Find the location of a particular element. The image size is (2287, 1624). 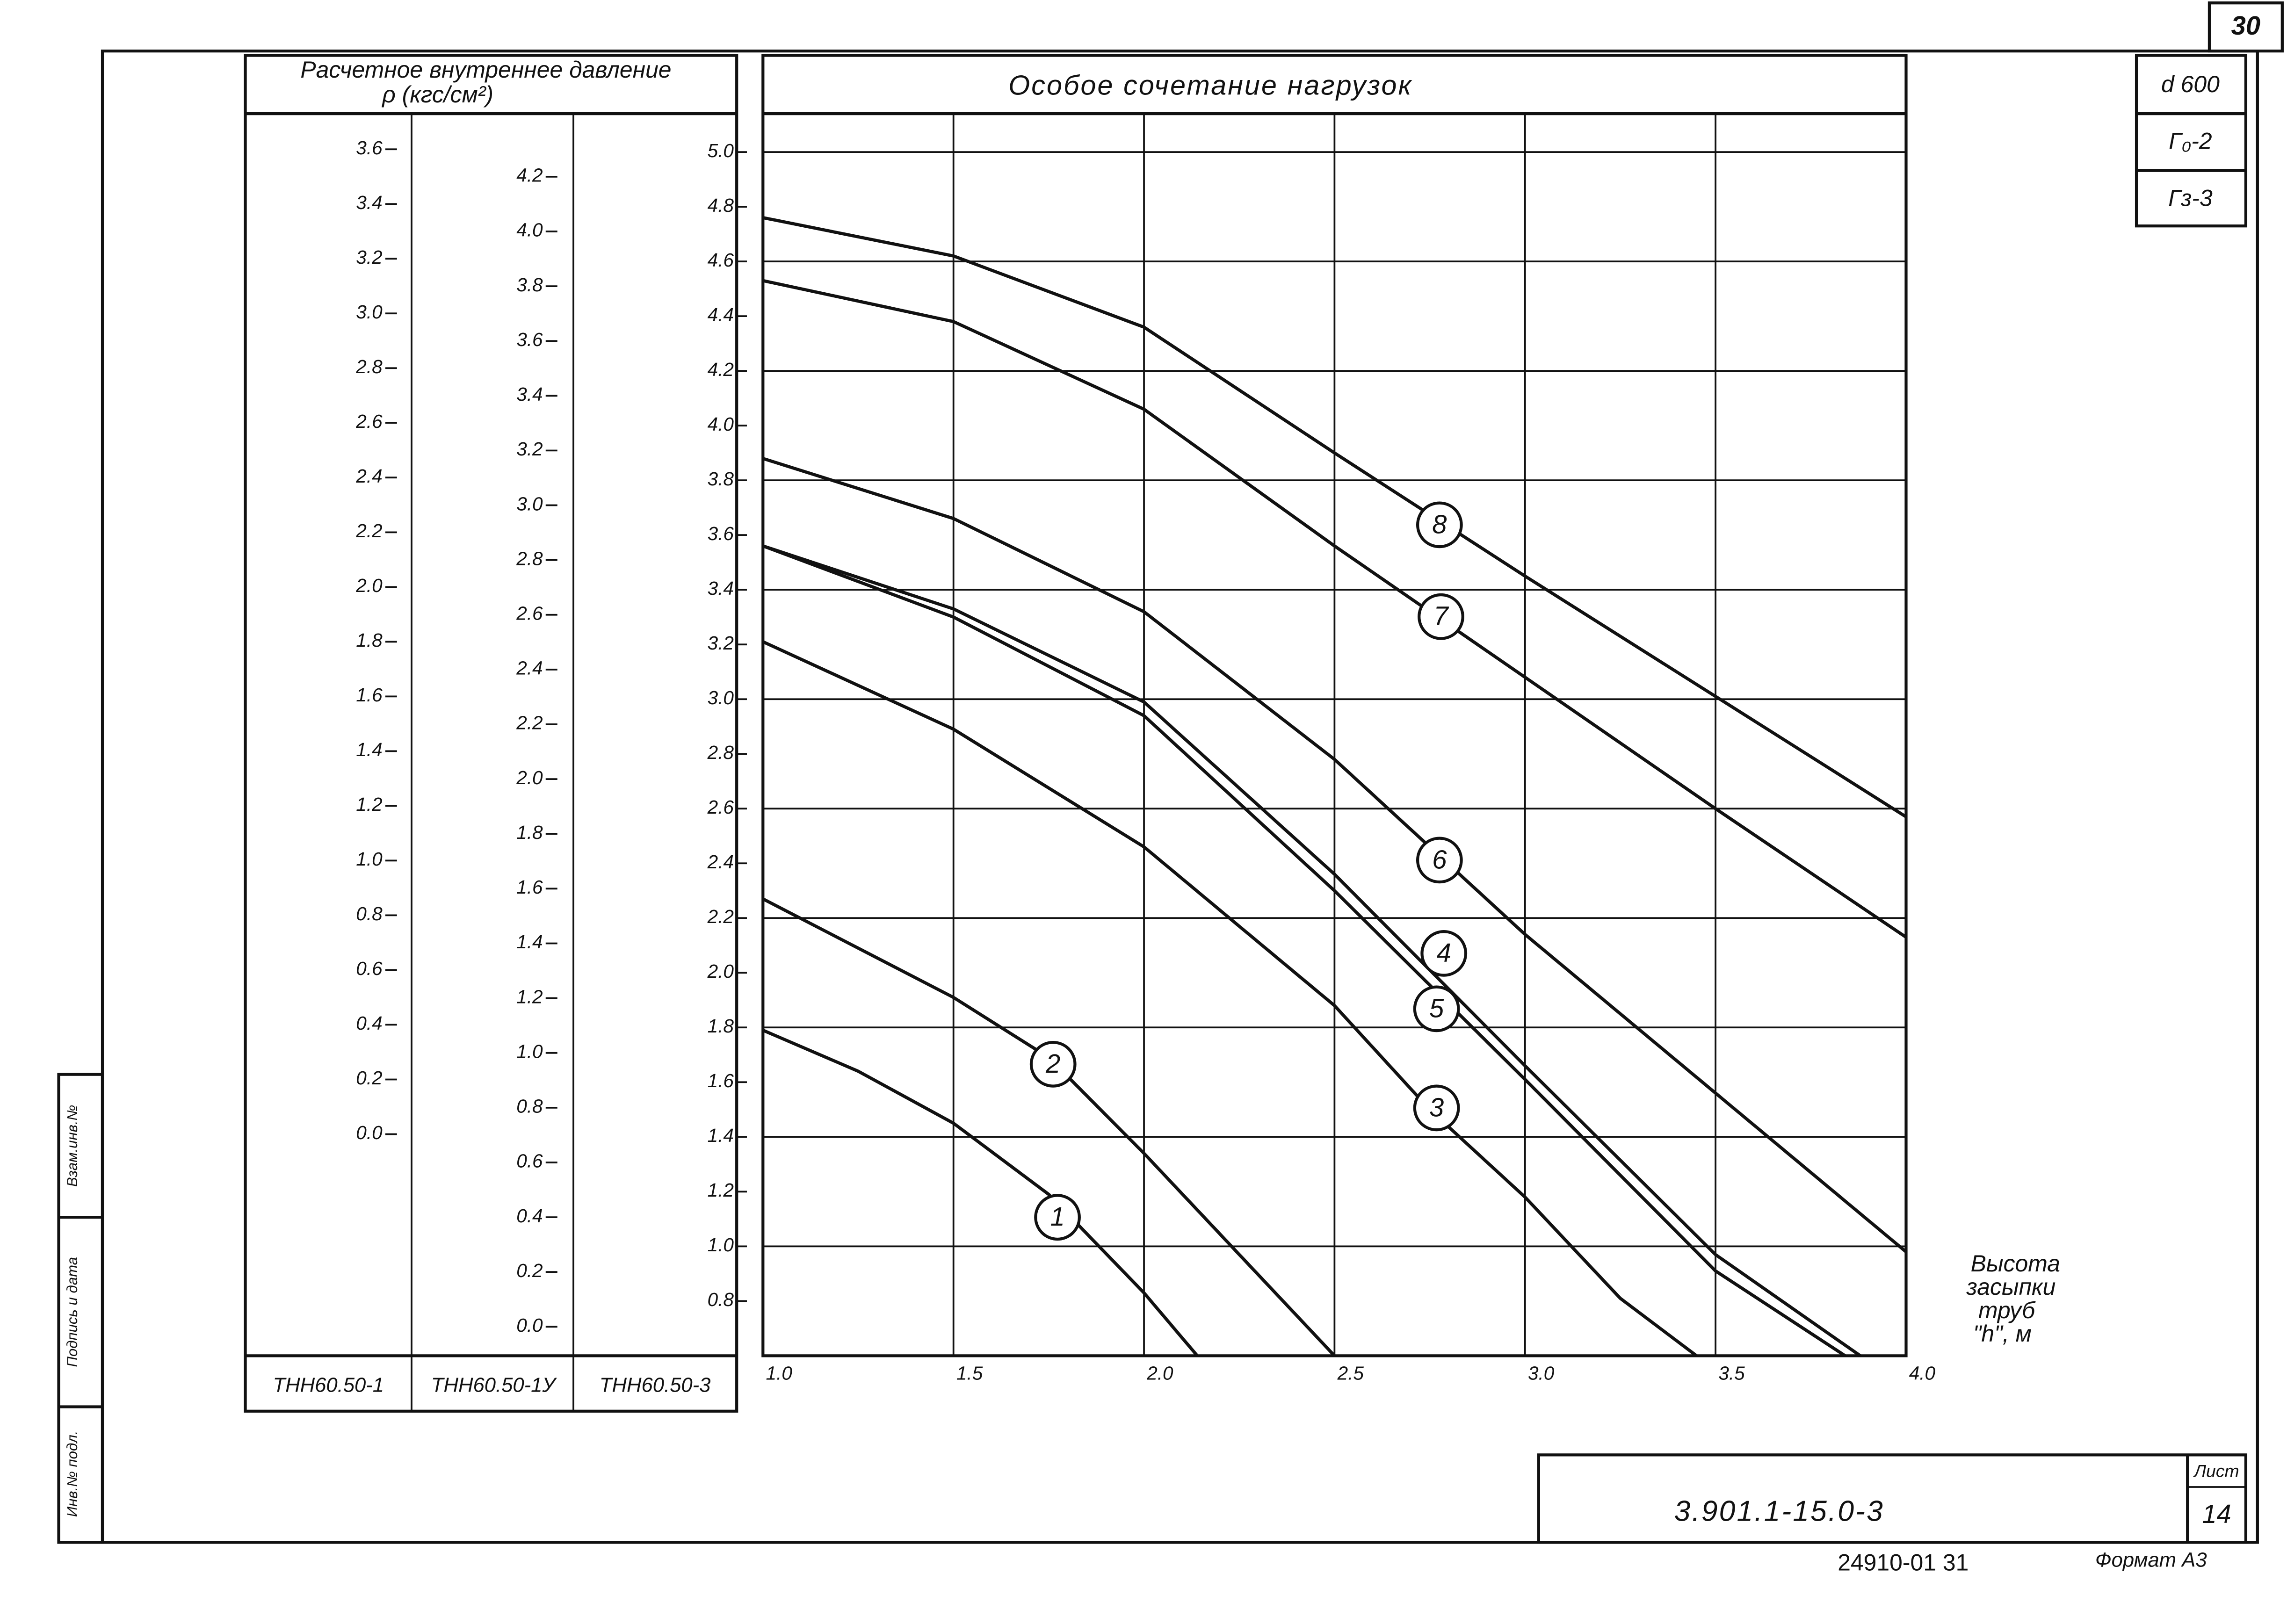

footer-code: 24910-01 31 is located at coordinates (1903, 1562).